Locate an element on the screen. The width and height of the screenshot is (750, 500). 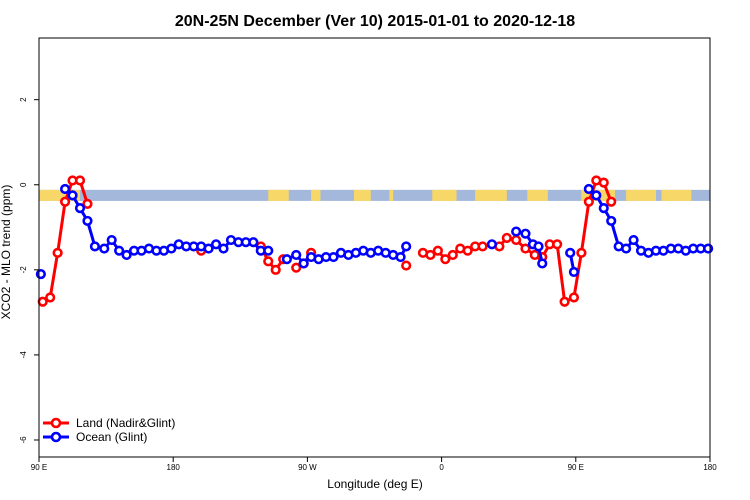
legend-label-land: Land (Nadir&Glint) is located at coordinates (125, 423).